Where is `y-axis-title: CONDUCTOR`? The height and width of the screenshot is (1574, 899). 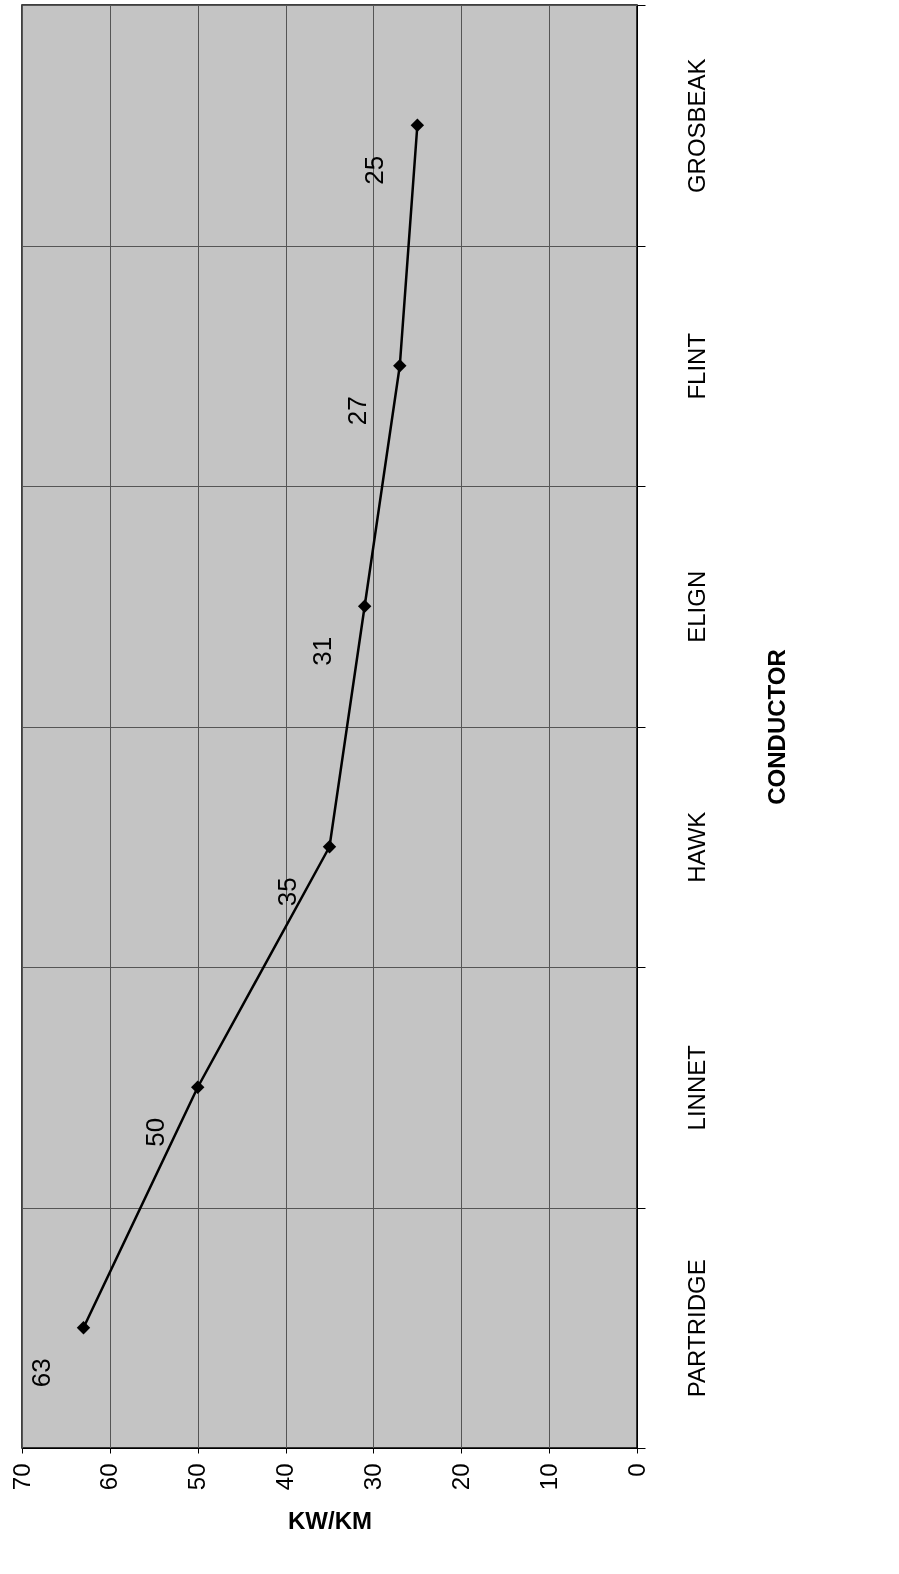
y-axis-title: CONDUCTOR is located at coordinates (776, 727).